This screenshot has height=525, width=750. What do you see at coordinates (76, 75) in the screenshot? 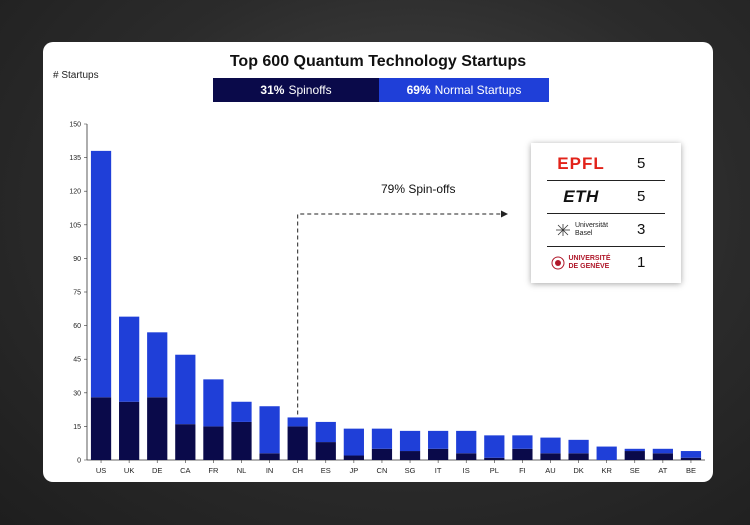
I see `y-axis-label: # Startups` at bounding box center [76, 75].